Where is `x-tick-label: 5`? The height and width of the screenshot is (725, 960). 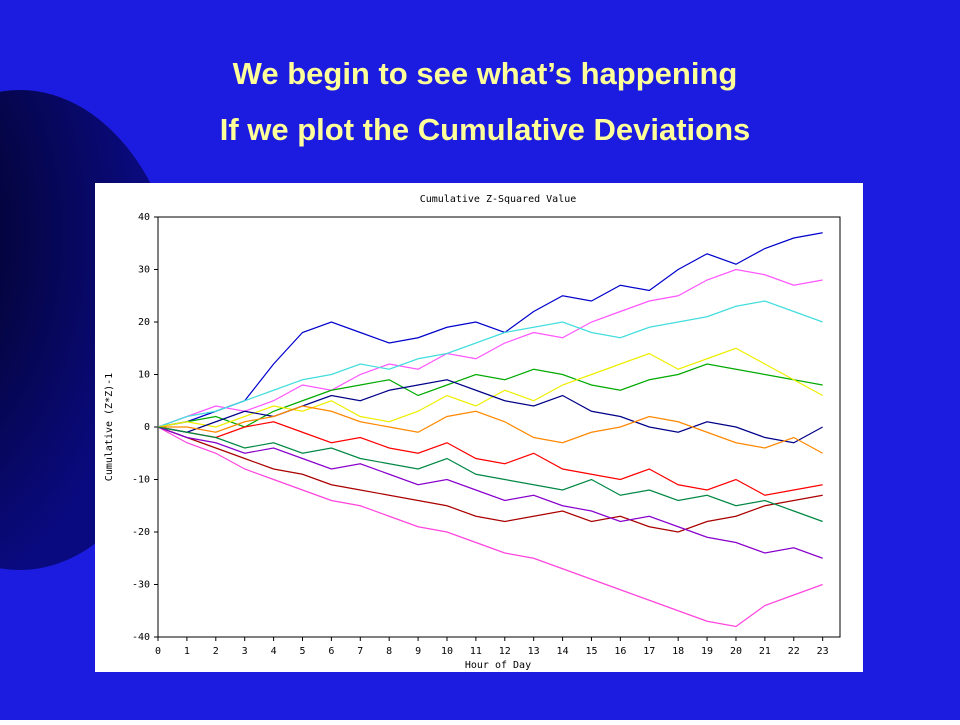
x-tick-label: 5 is located at coordinates (302, 651).